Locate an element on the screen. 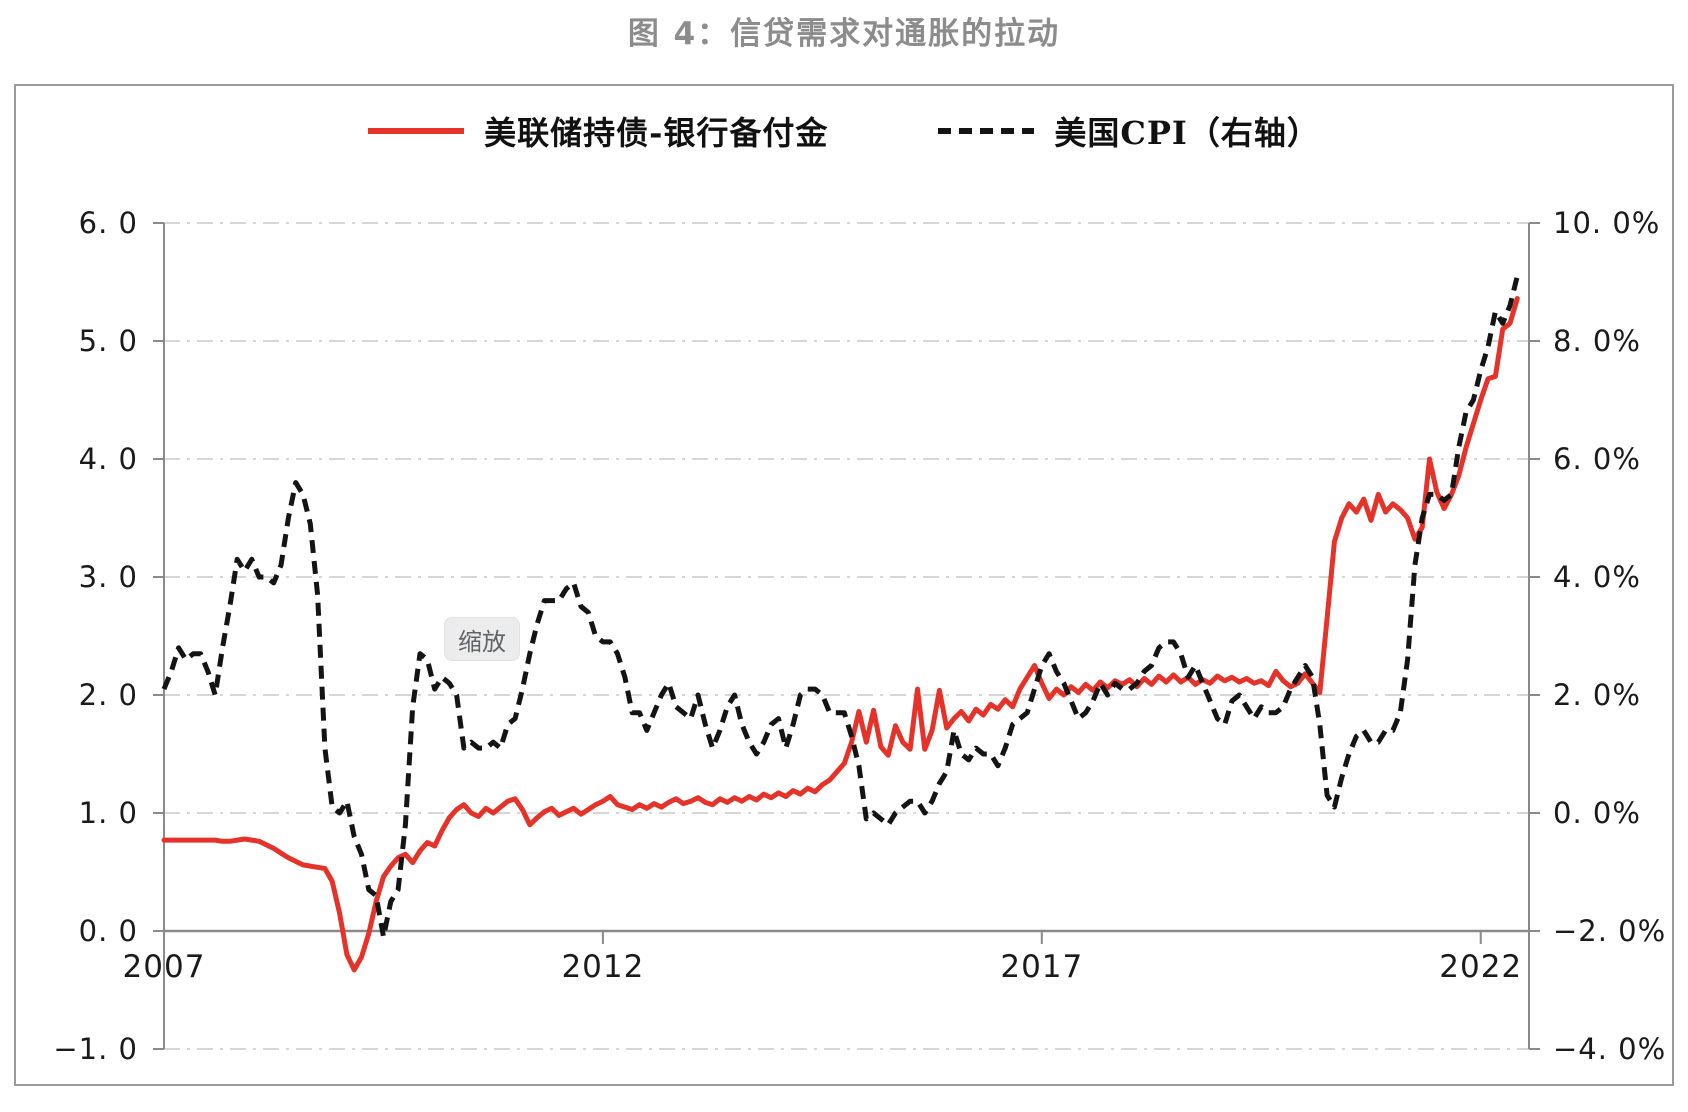 The height and width of the screenshot is (1112, 1688). x-axis-label: 2022 is located at coordinates (1481, 967).